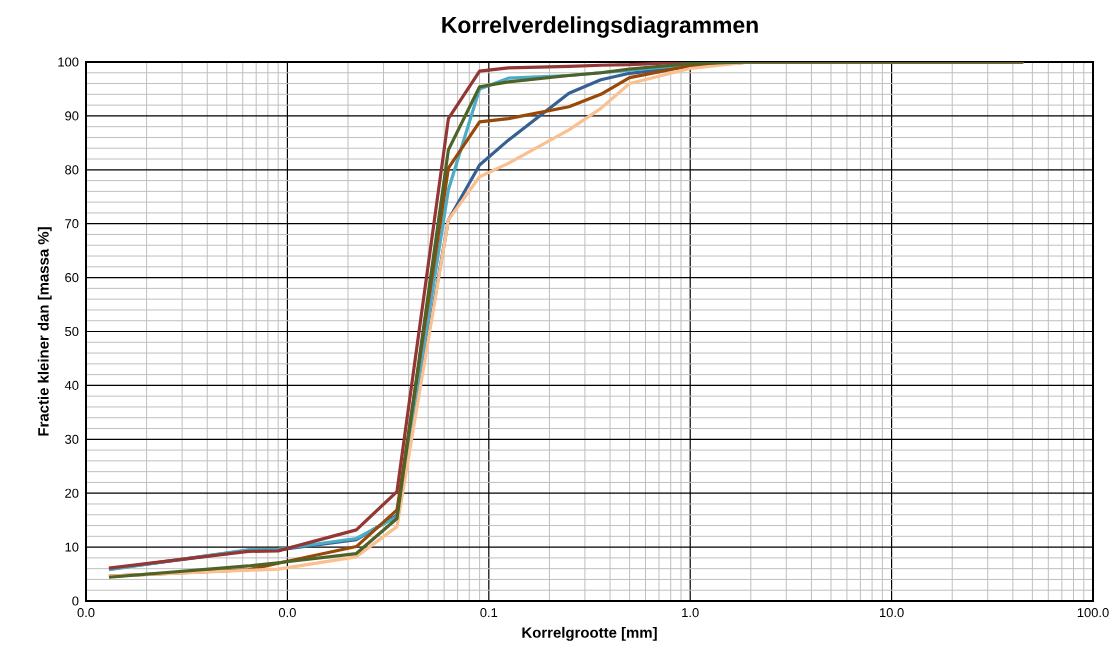 Image resolution: width=1119 pixels, height=661 pixels. Describe the element at coordinates (1093, 613) in the screenshot. I see `x-tick-label: 100.0` at that location.